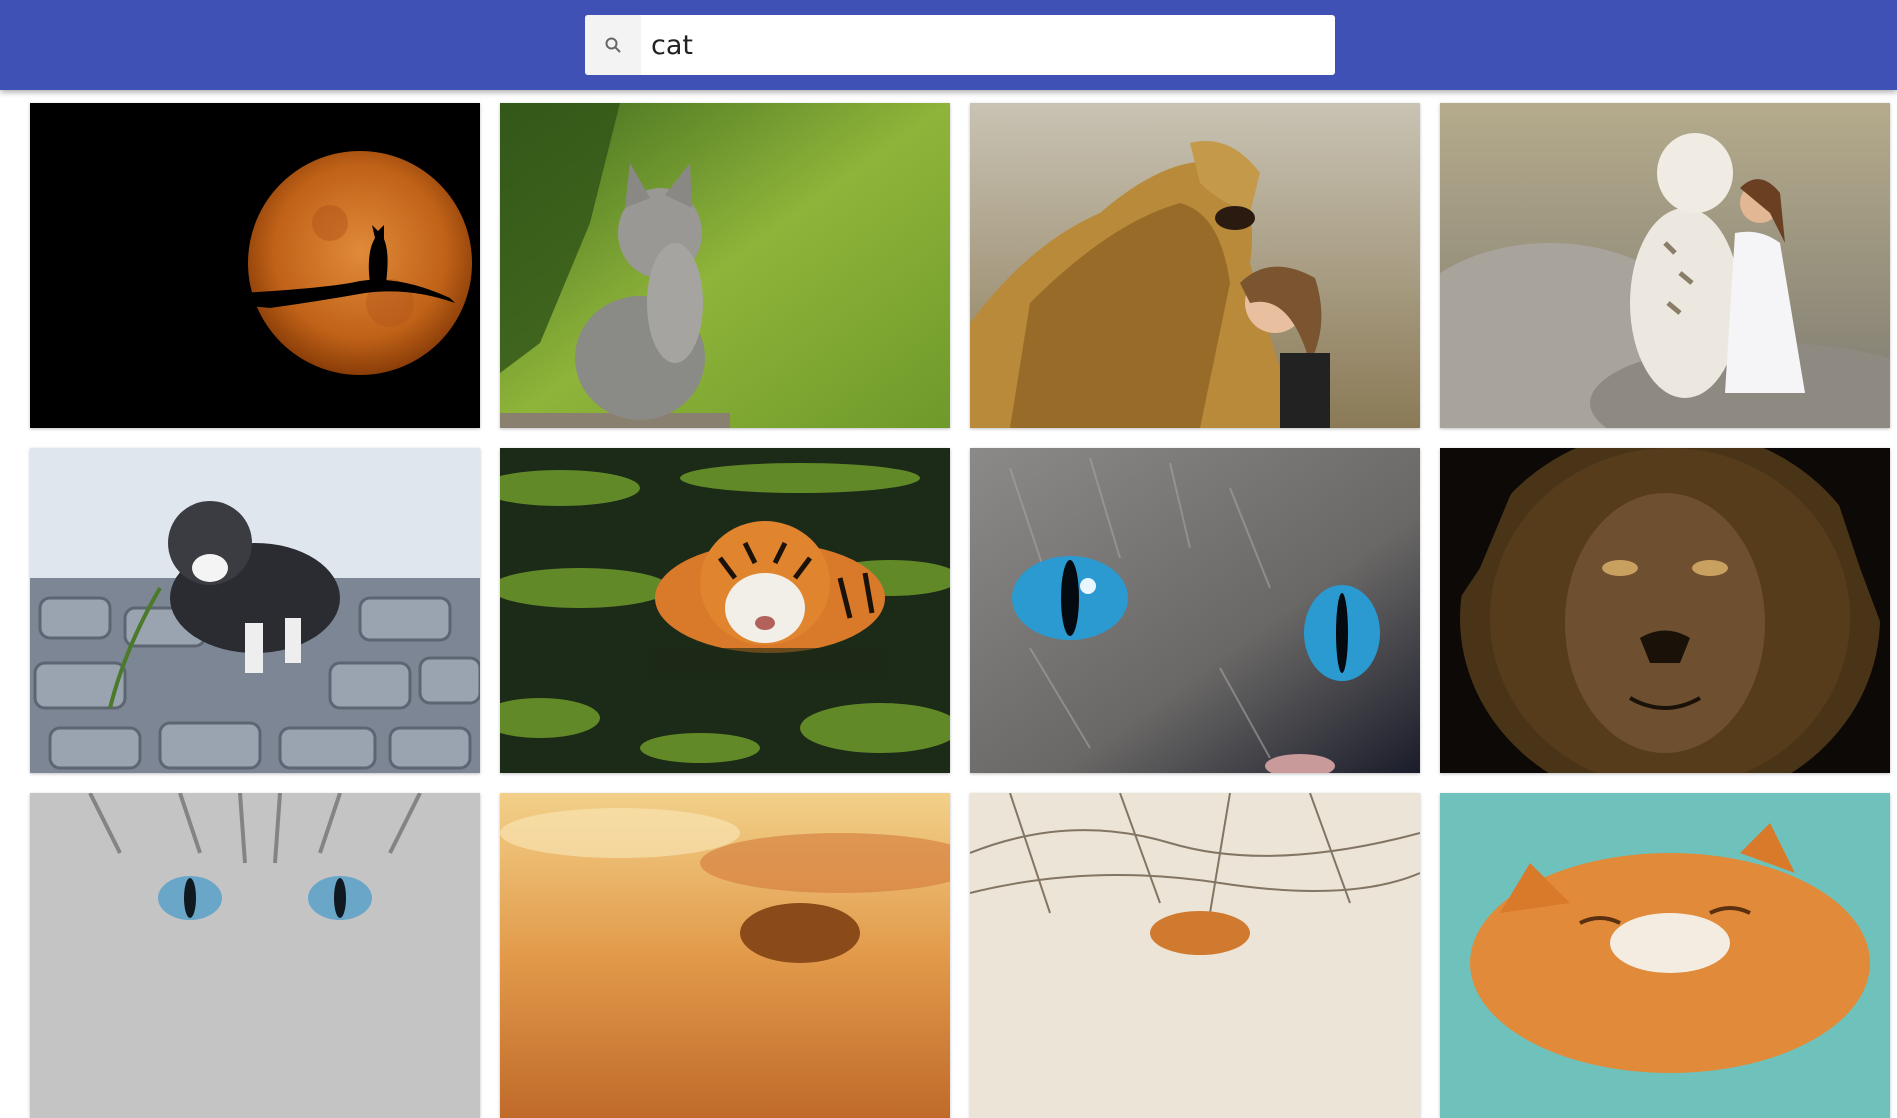 This screenshot has height=1118, width=1897. I want to click on search-input, so click(988, 45).